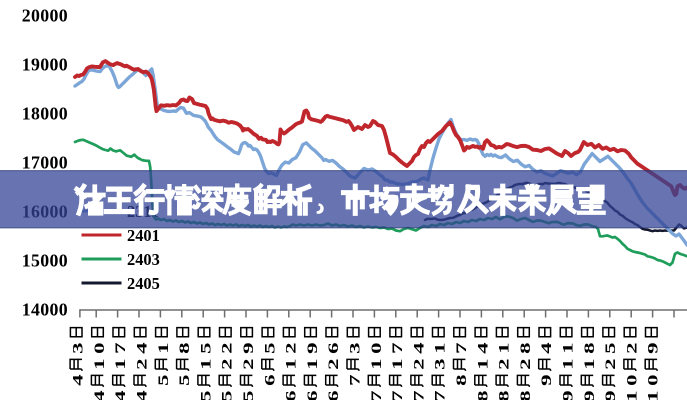 This screenshot has width=687, height=405. What do you see at coordinates (45, 162) in the screenshot?
I see `svg-text: 17000` at bounding box center [45, 162].